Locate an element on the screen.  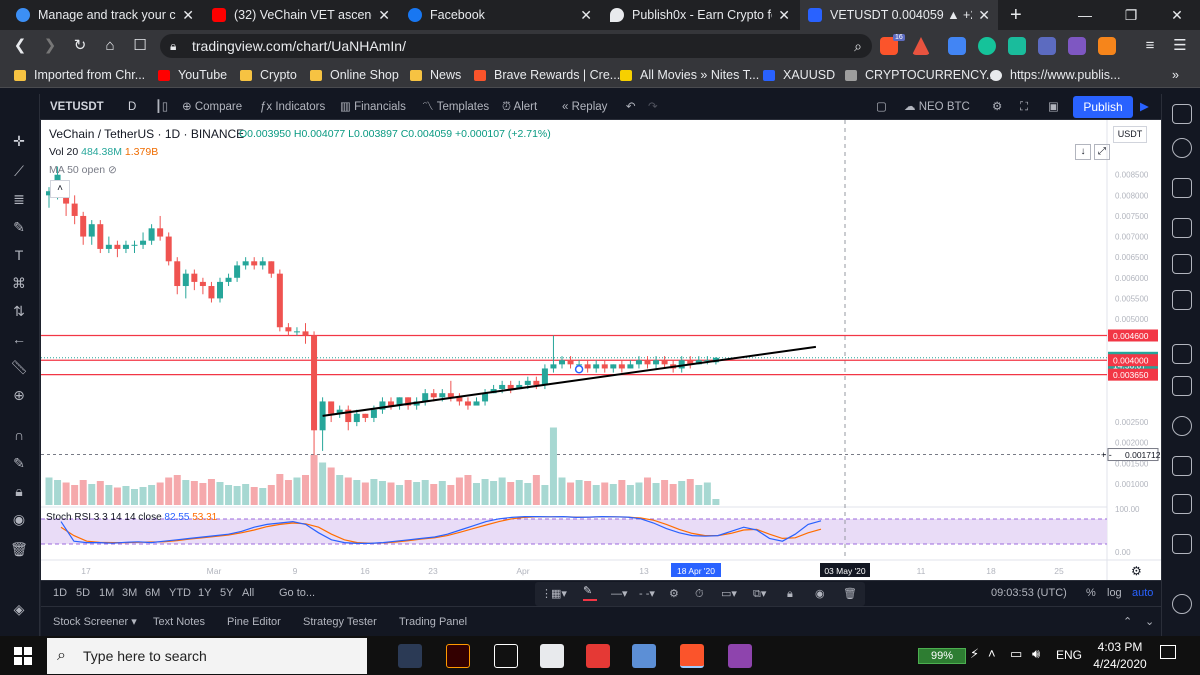
illustrator-icon is located at coordinates (458, 656).